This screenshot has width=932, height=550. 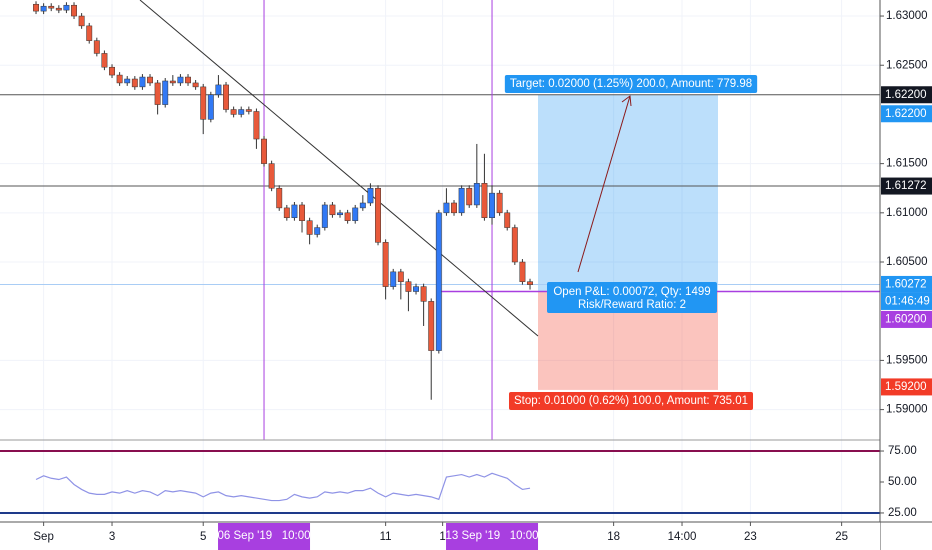 What do you see at coordinates (907, 164) in the screenshot?
I see `y-tick-label: 1.61500` at bounding box center [907, 164].